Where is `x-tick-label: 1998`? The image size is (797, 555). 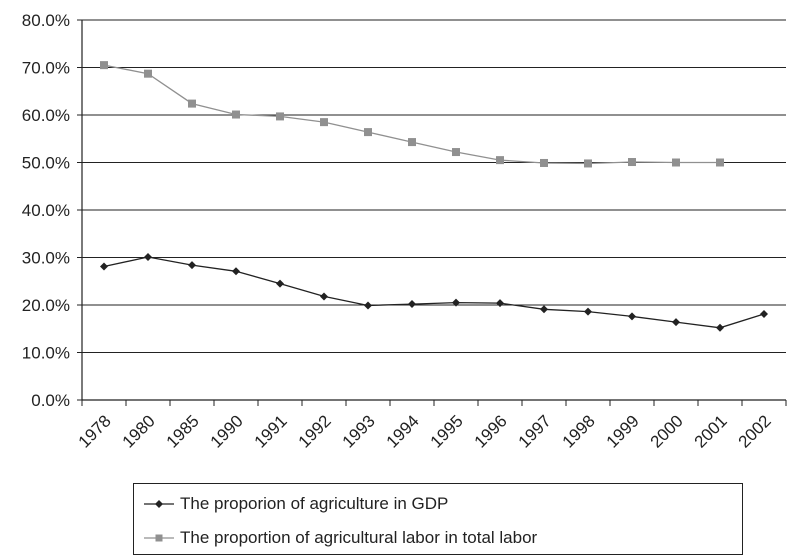 x-tick-label: 1998 is located at coordinates (579, 431).